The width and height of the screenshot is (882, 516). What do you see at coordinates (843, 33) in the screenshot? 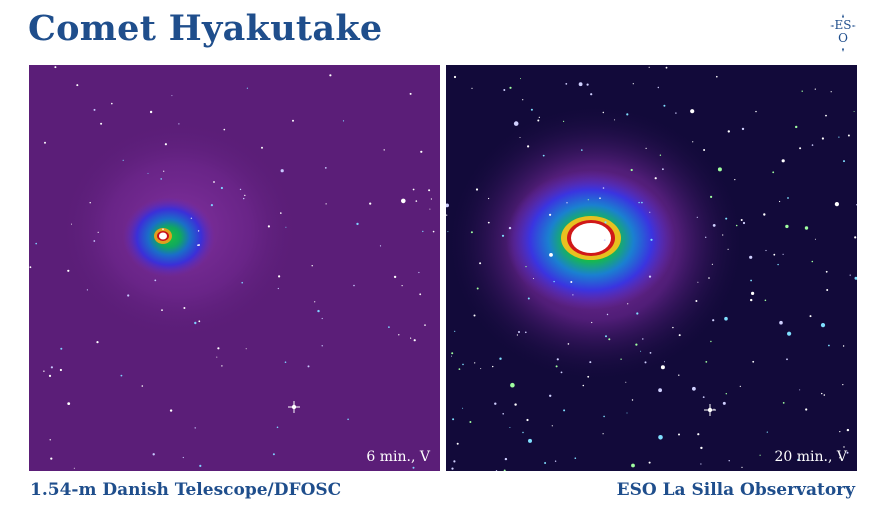
I see `eso-star-logo-icon: ES O` at bounding box center [843, 33].